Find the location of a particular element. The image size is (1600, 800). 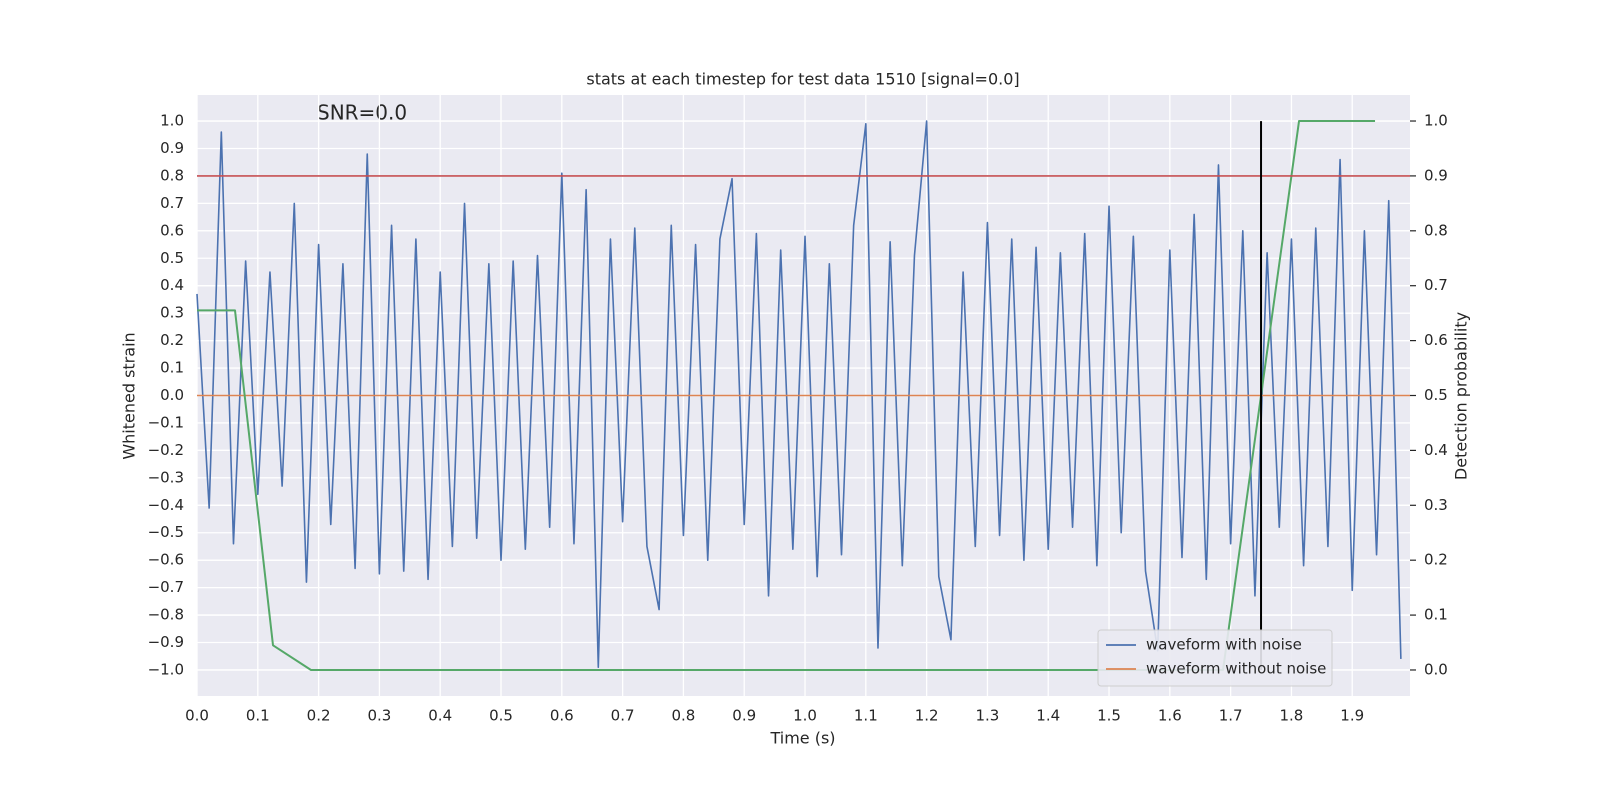

x-tick-label: 0.9 is located at coordinates (744, 716).